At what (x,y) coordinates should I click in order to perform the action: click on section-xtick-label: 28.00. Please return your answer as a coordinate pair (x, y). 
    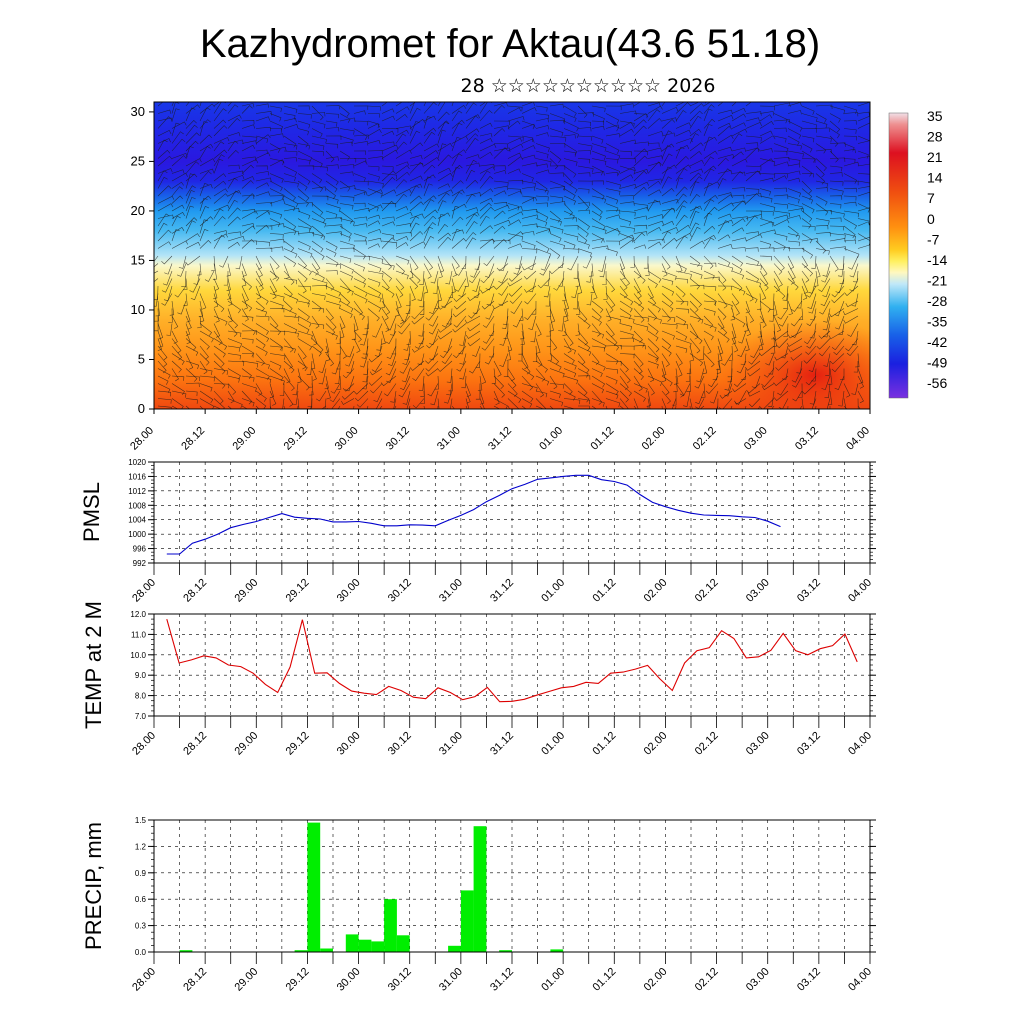
    Looking at the image, I should click on (142, 439).